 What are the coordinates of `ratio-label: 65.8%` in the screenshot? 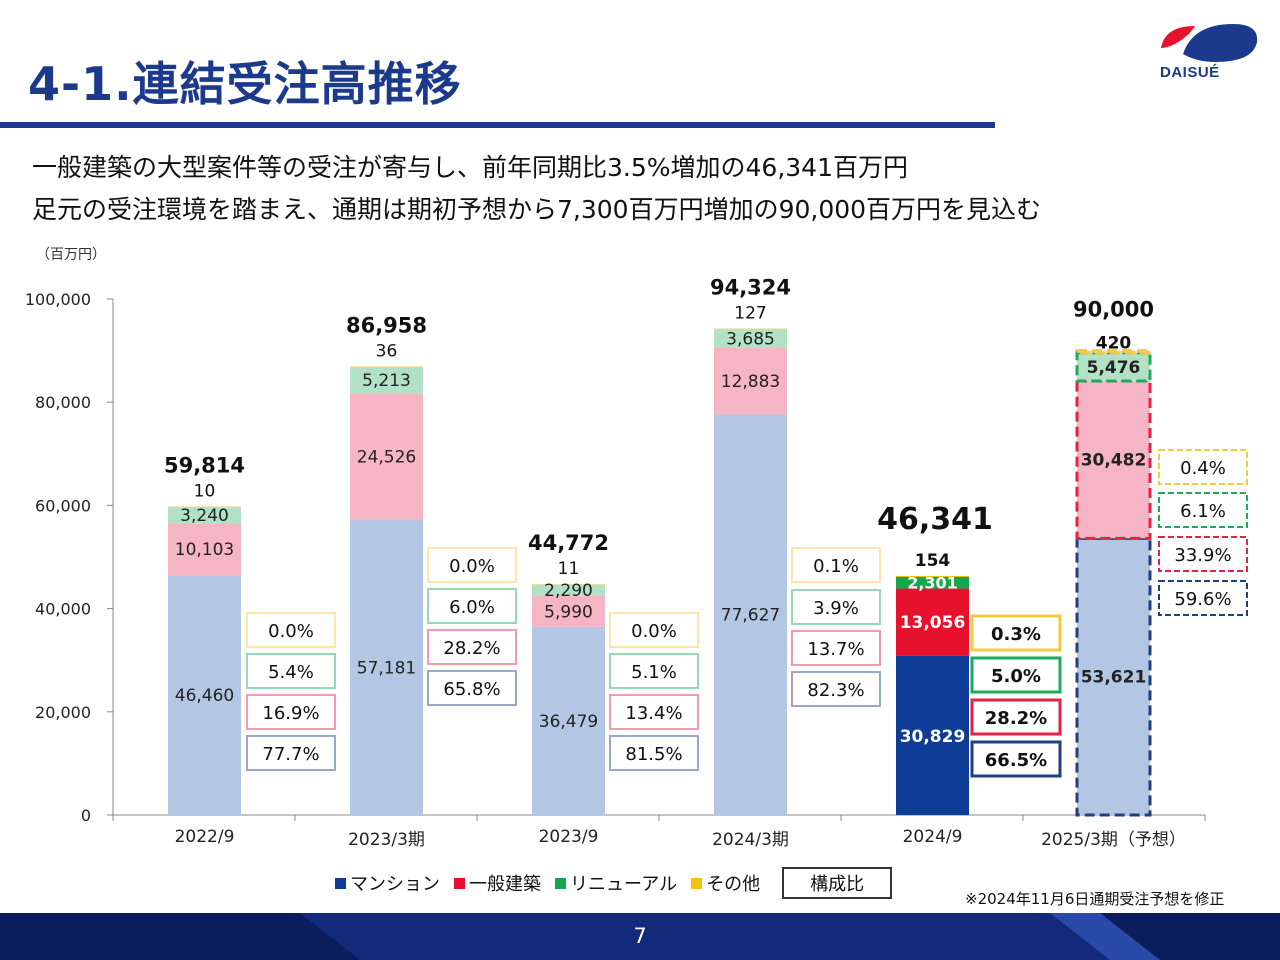 It's located at (471, 689).